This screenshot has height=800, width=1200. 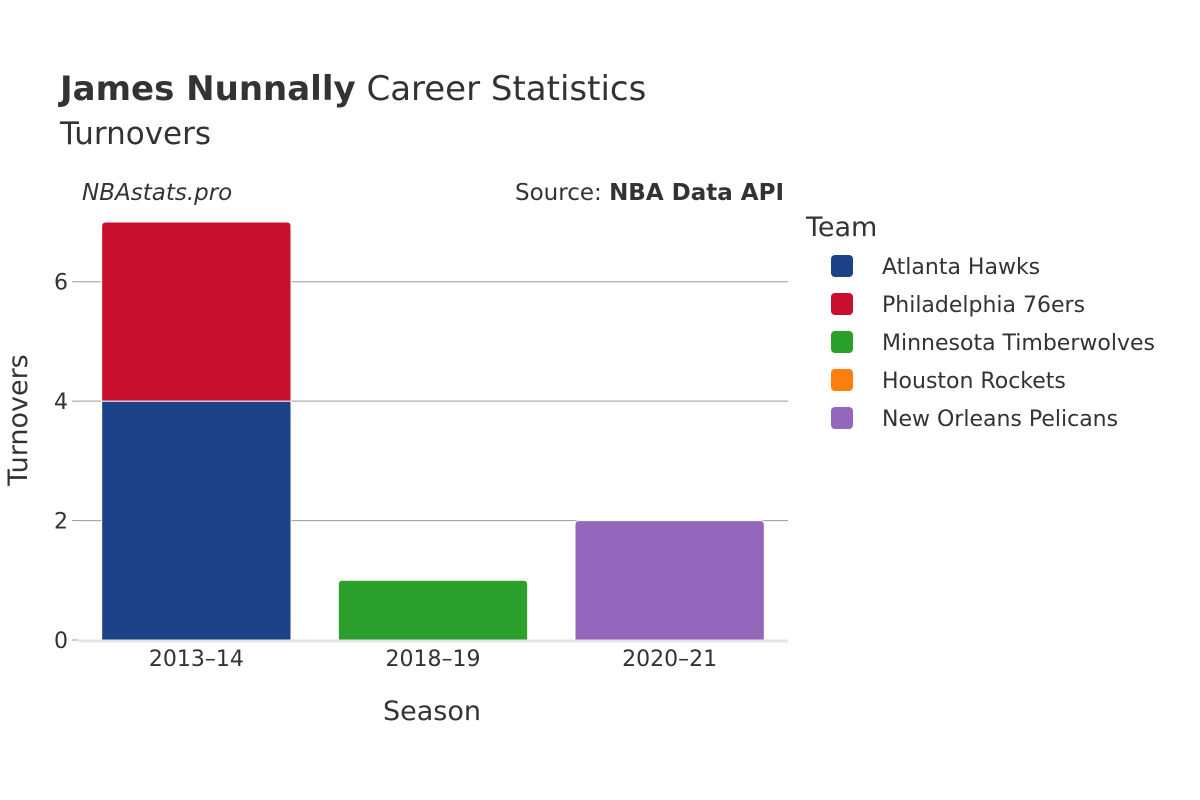 What do you see at coordinates (61, 402) in the screenshot?
I see `y-tick-label: 4` at bounding box center [61, 402].